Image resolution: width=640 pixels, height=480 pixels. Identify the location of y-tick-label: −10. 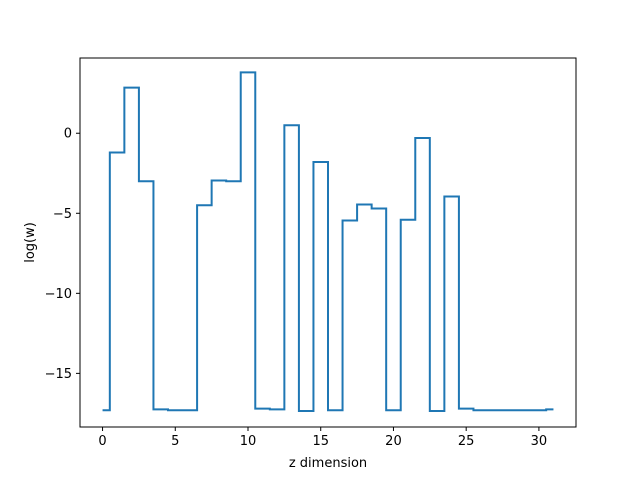
(58, 294).